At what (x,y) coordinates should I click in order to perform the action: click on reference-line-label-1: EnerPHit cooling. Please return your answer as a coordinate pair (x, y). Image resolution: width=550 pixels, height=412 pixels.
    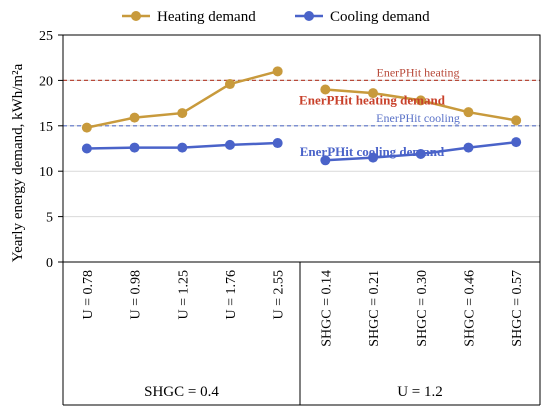
    Looking at the image, I should click on (418, 118).